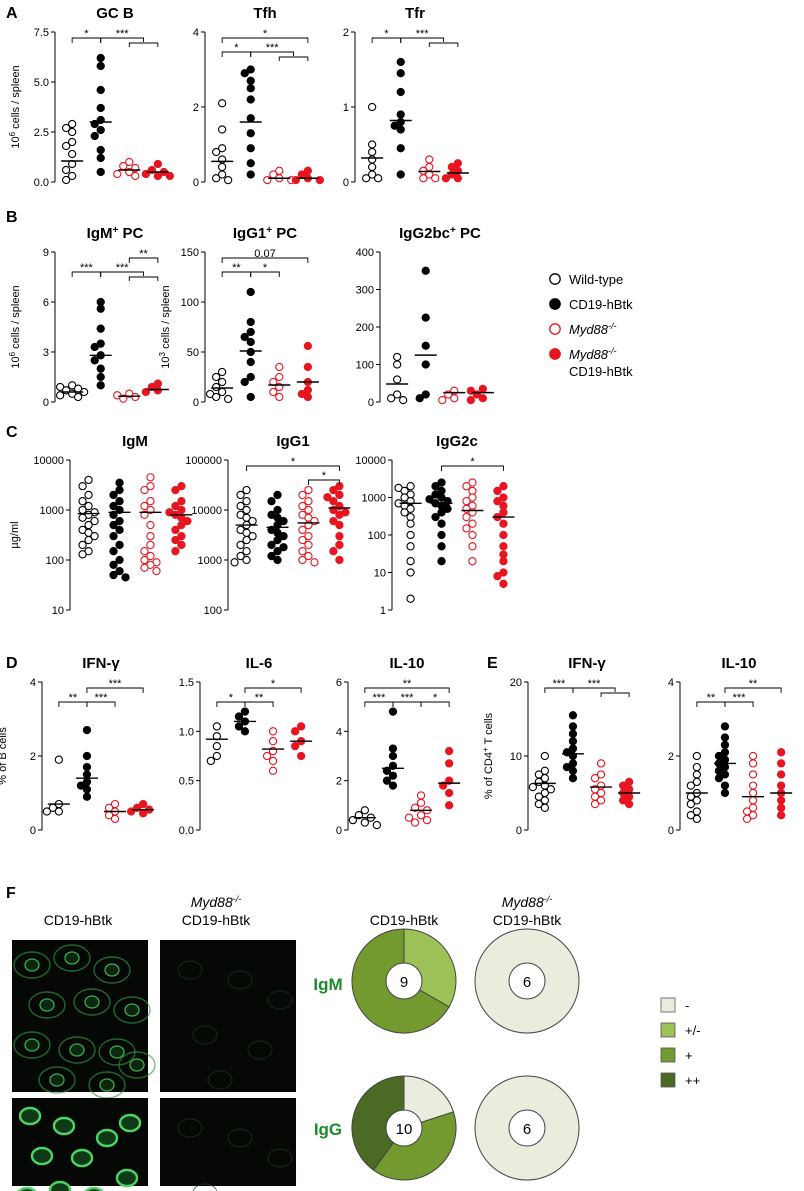 This screenshot has height=1191, width=804. I want to click on series-cd19-hbtk, so click(100, 343).